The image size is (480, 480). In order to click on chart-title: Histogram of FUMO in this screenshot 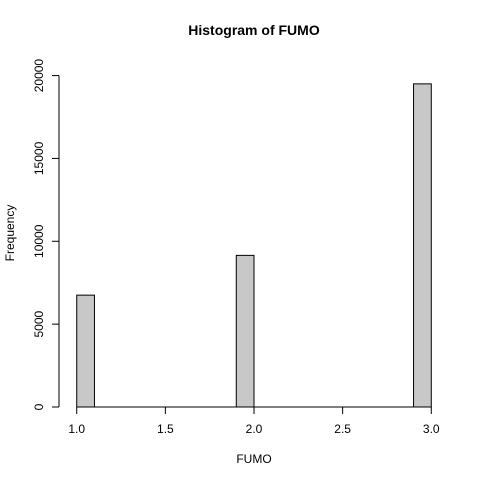, I will do `click(254, 30)`.